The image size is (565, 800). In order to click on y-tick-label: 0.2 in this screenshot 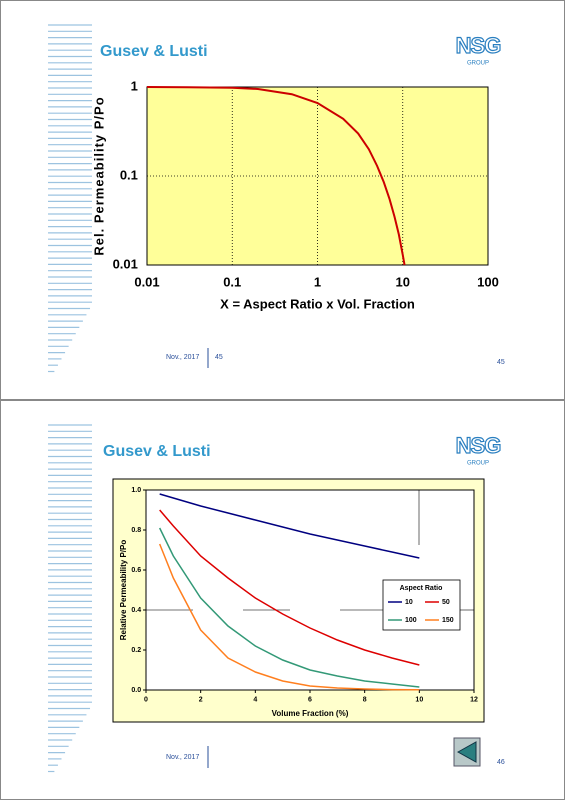, I will do `click(136, 650)`.